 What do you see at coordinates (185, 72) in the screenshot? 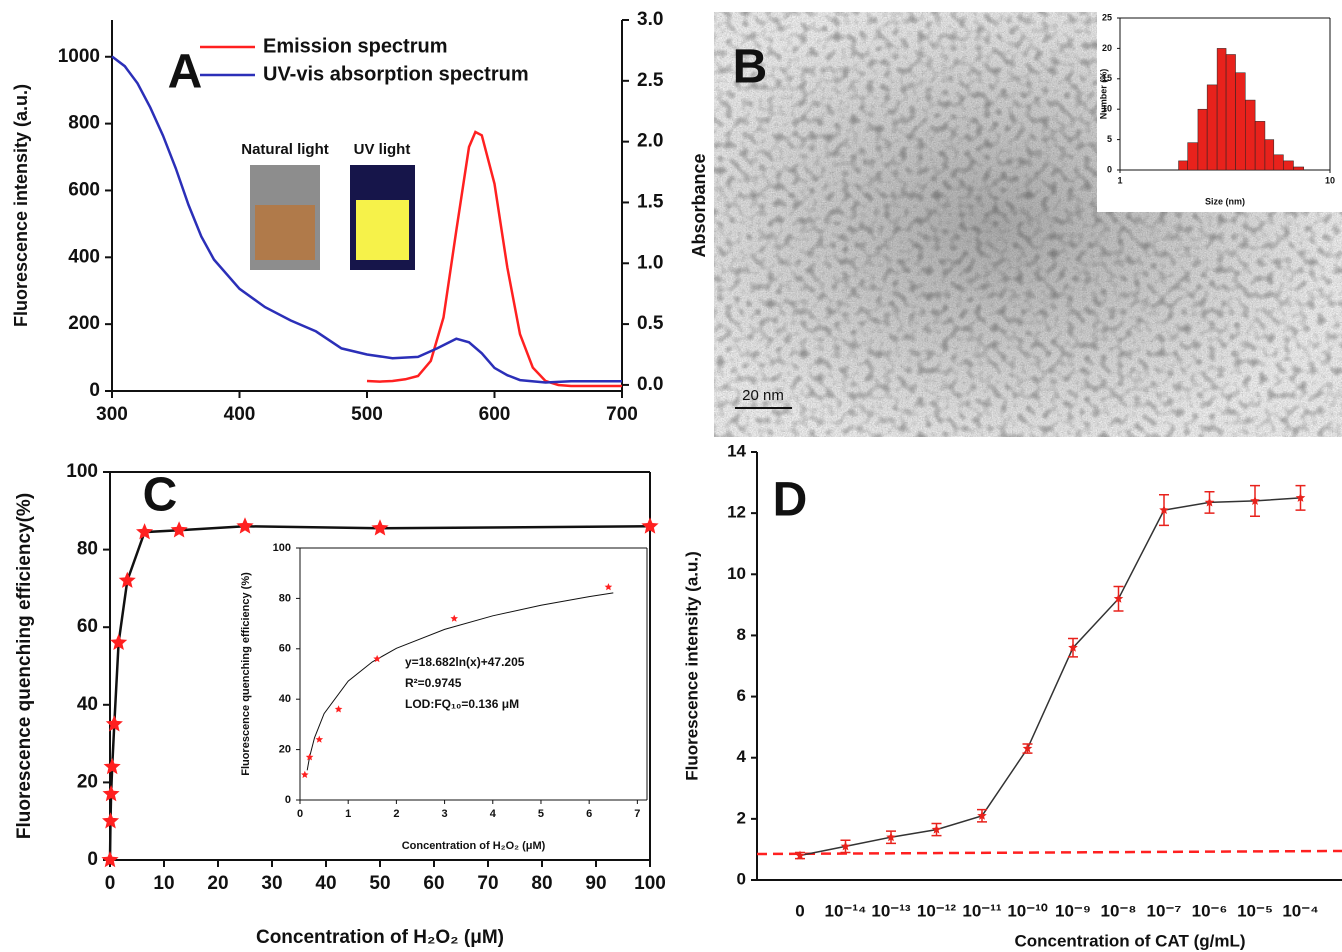
I see `panel-label: A` at bounding box center [185, 72].